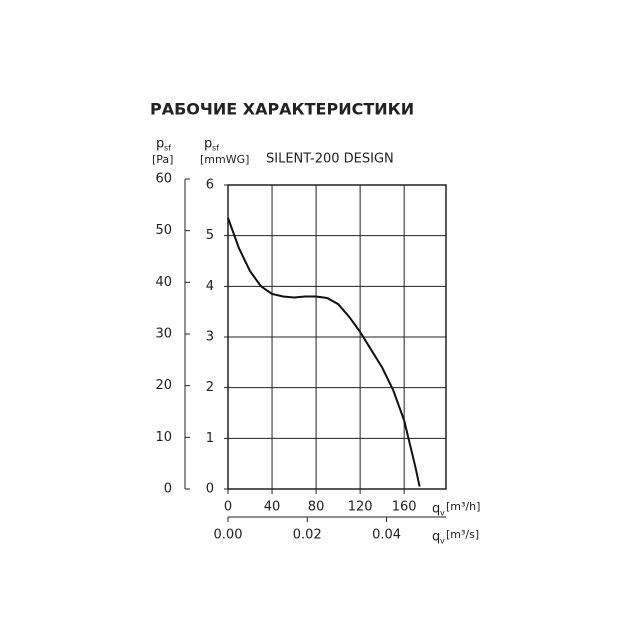 This screenshot has height=640, width=640. What do you see at coordinates (163, 334) in the screenshot?
I see `y2-tick-label: 30` at bounding box center [163, 334].